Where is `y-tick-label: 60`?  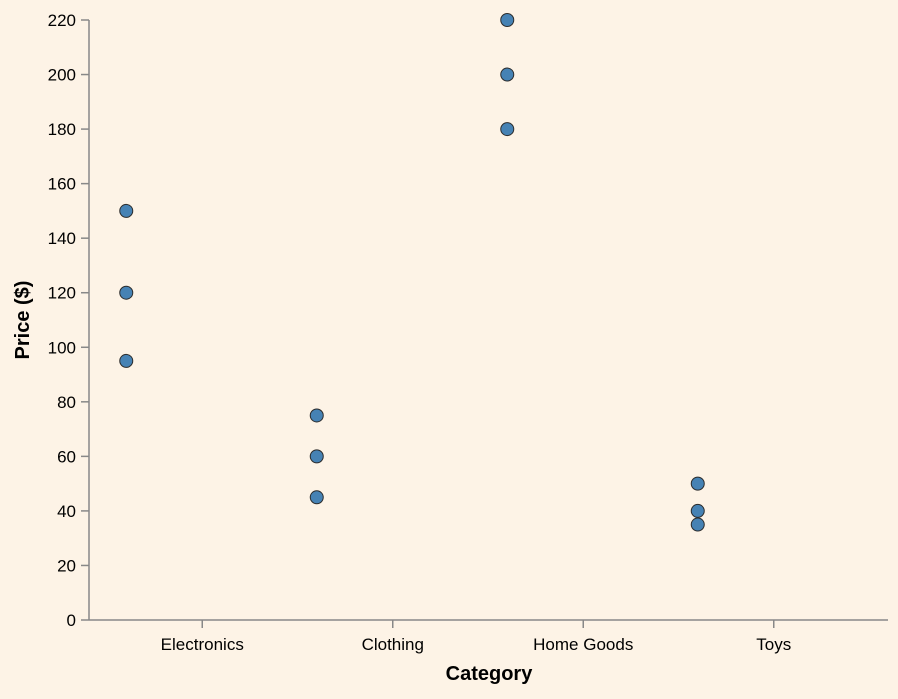 y-tick-label: 60 is located at coordinates (66, 456).